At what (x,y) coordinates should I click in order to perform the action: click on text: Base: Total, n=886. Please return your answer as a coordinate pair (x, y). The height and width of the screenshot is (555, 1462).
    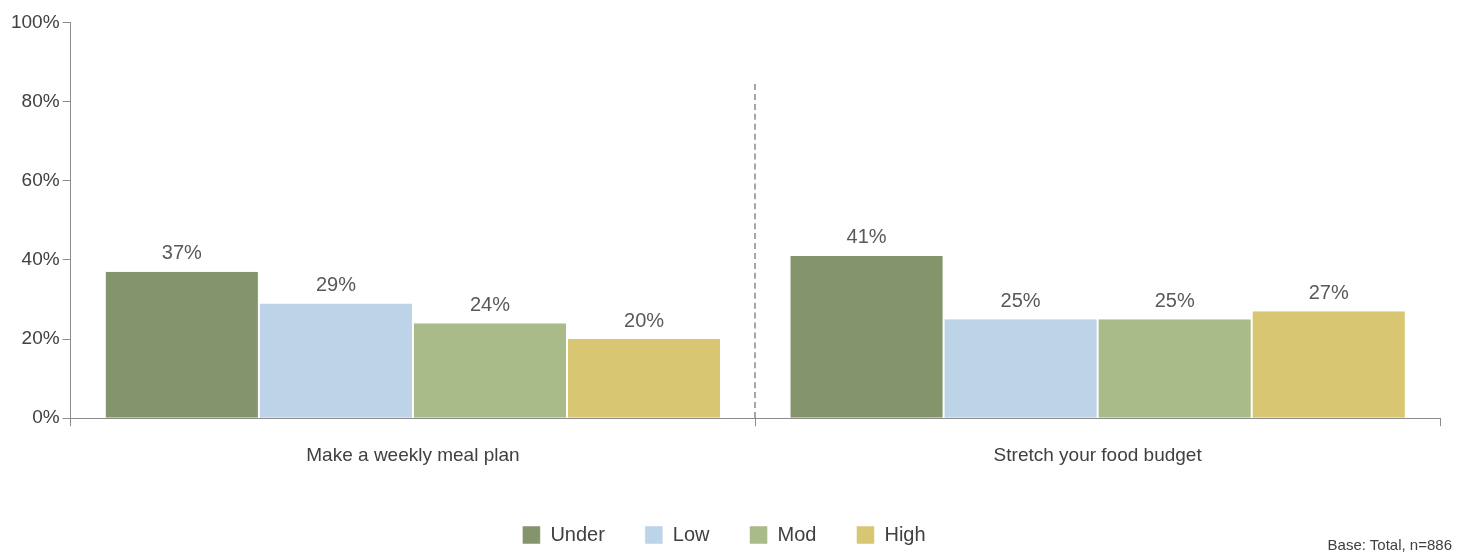
    Looking at the image, I should click on (1389, 544).